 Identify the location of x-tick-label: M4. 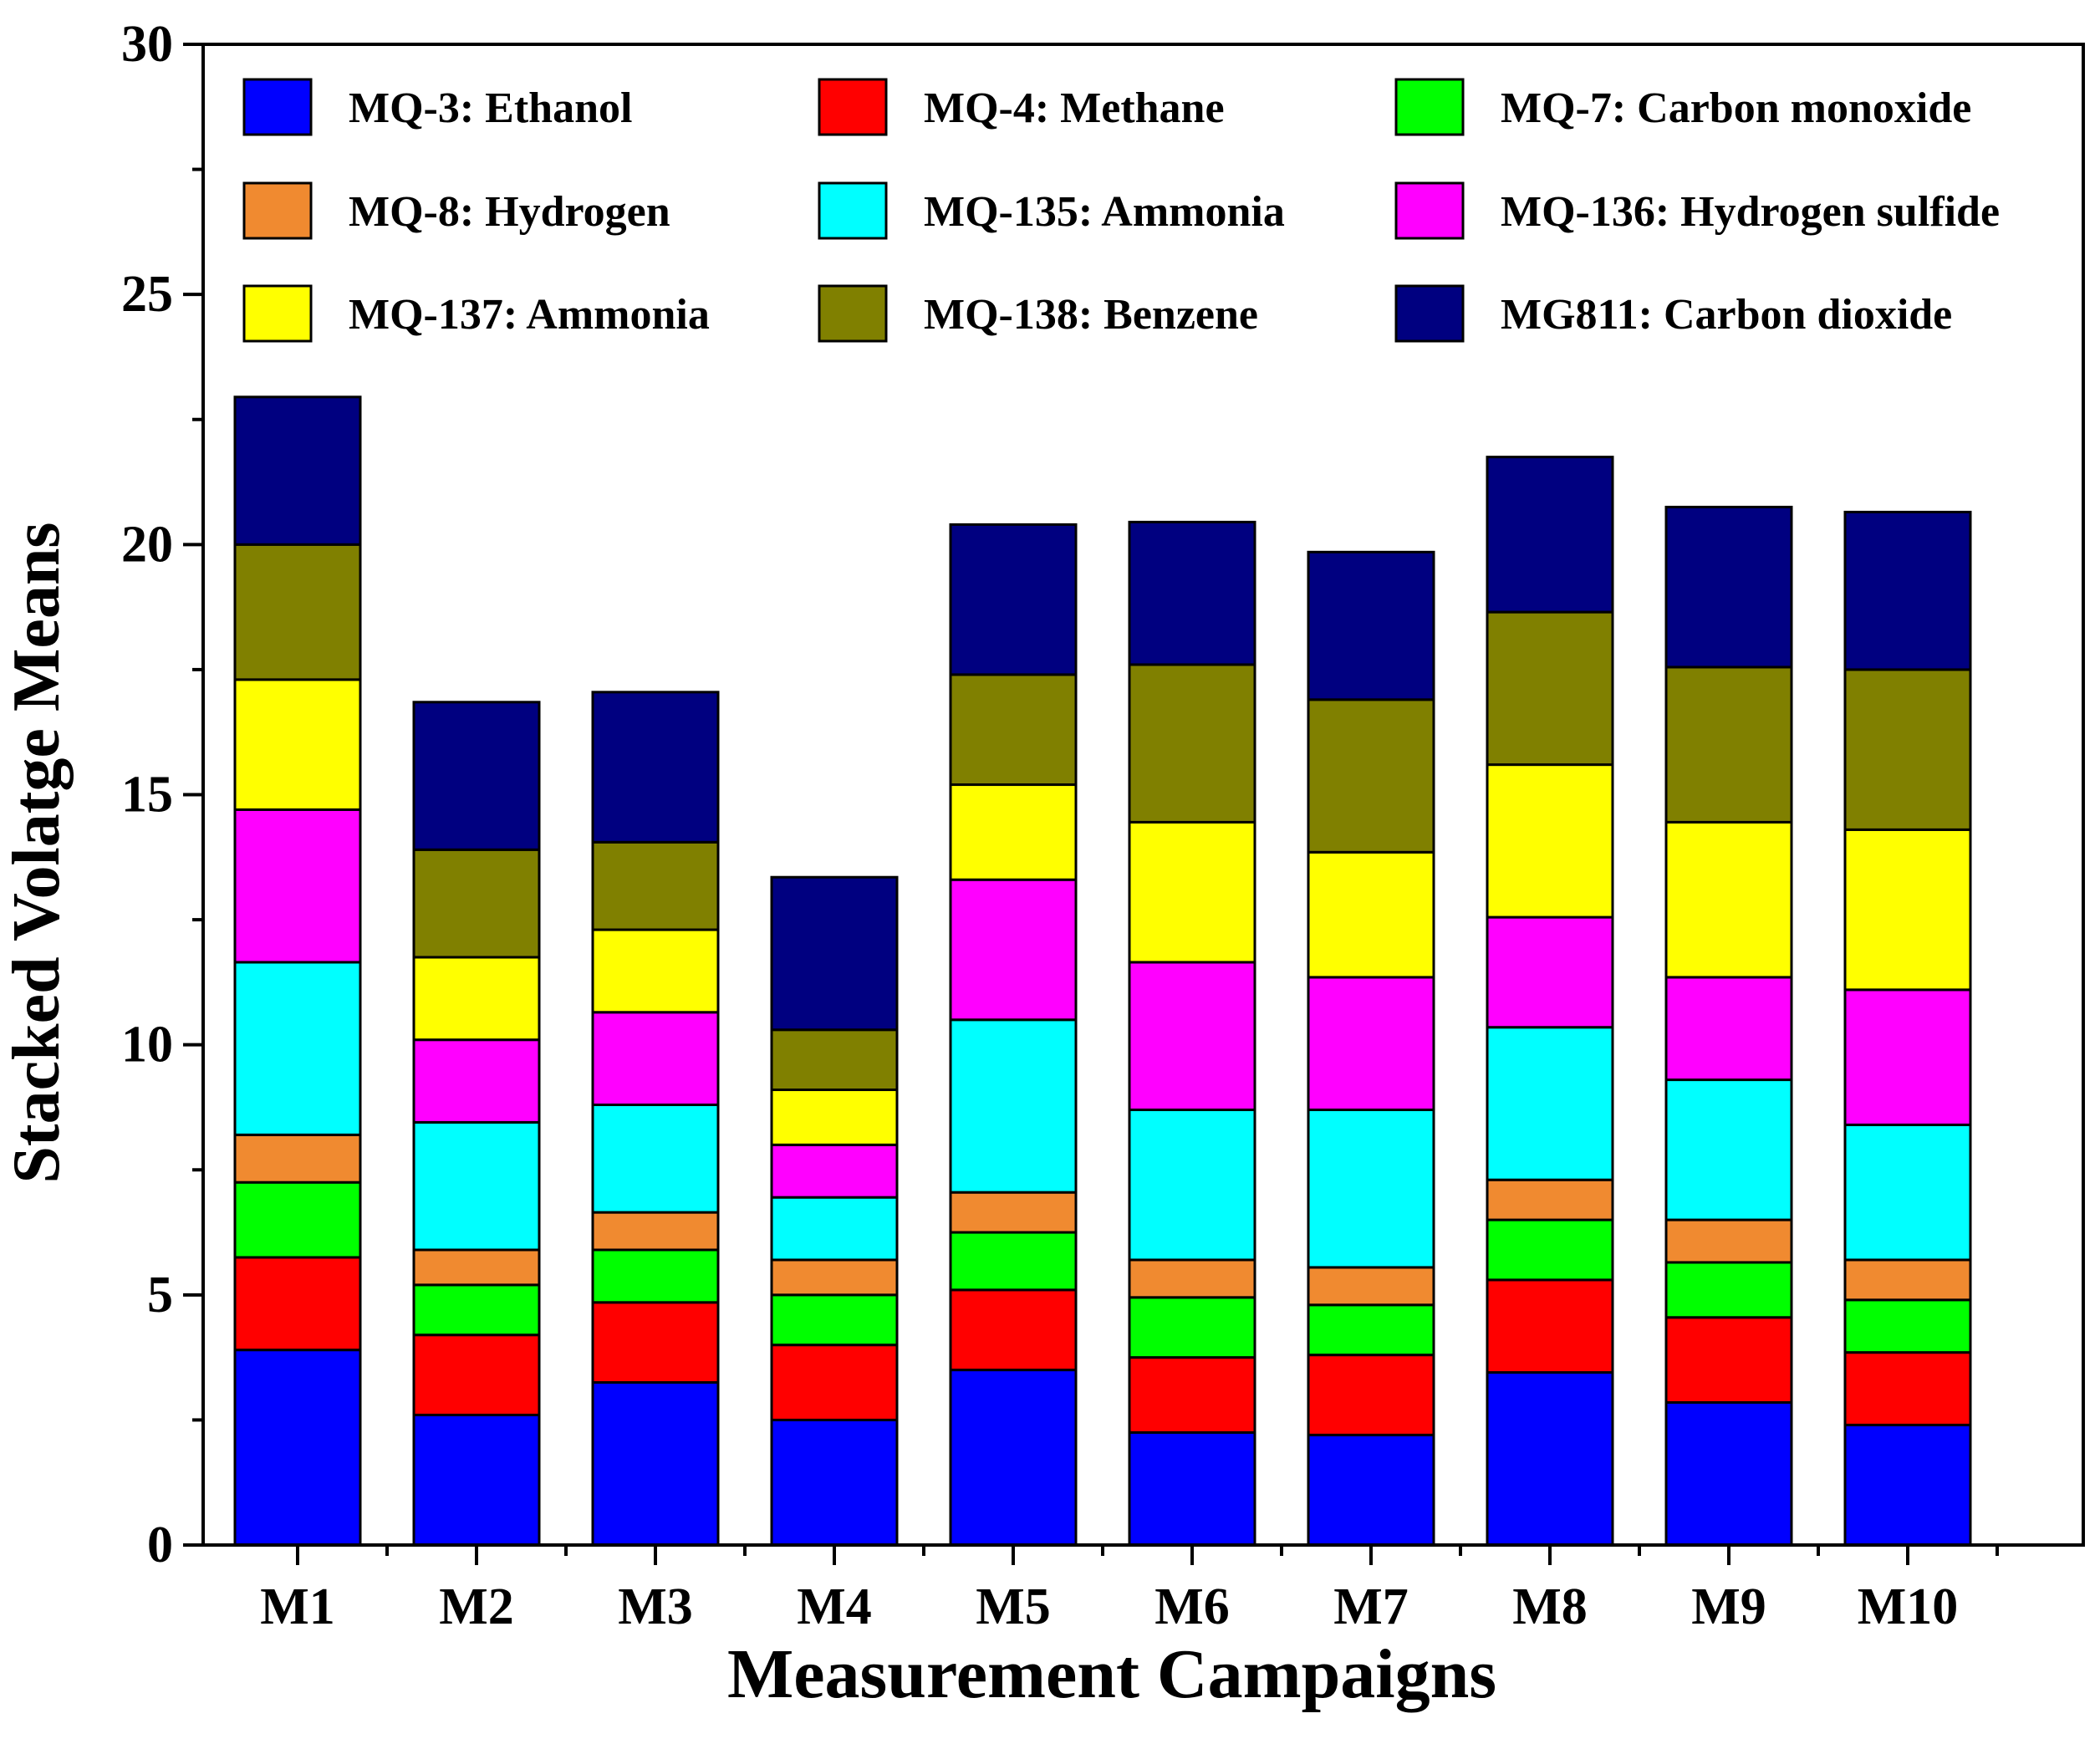
(834, 1606).